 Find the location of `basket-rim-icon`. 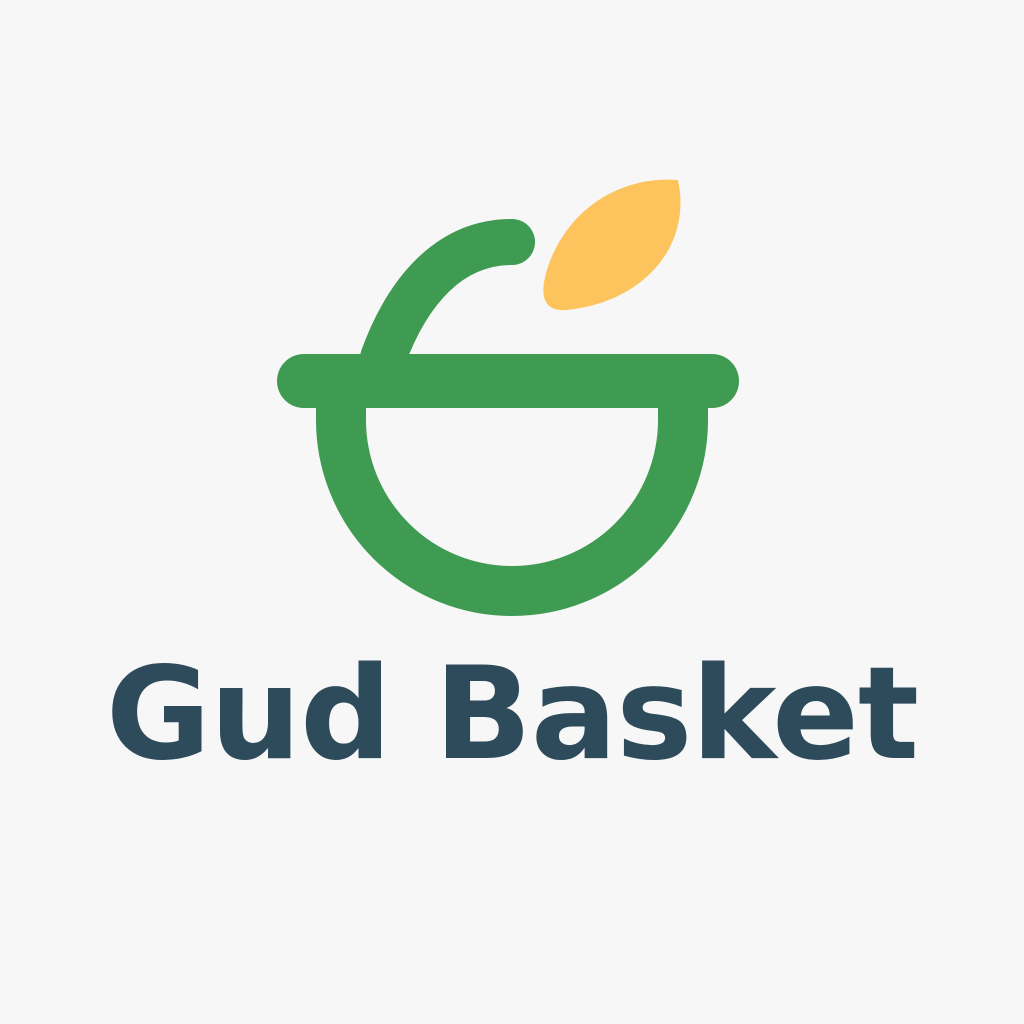

basket-rim-icon is located at coordinates (508, 381).